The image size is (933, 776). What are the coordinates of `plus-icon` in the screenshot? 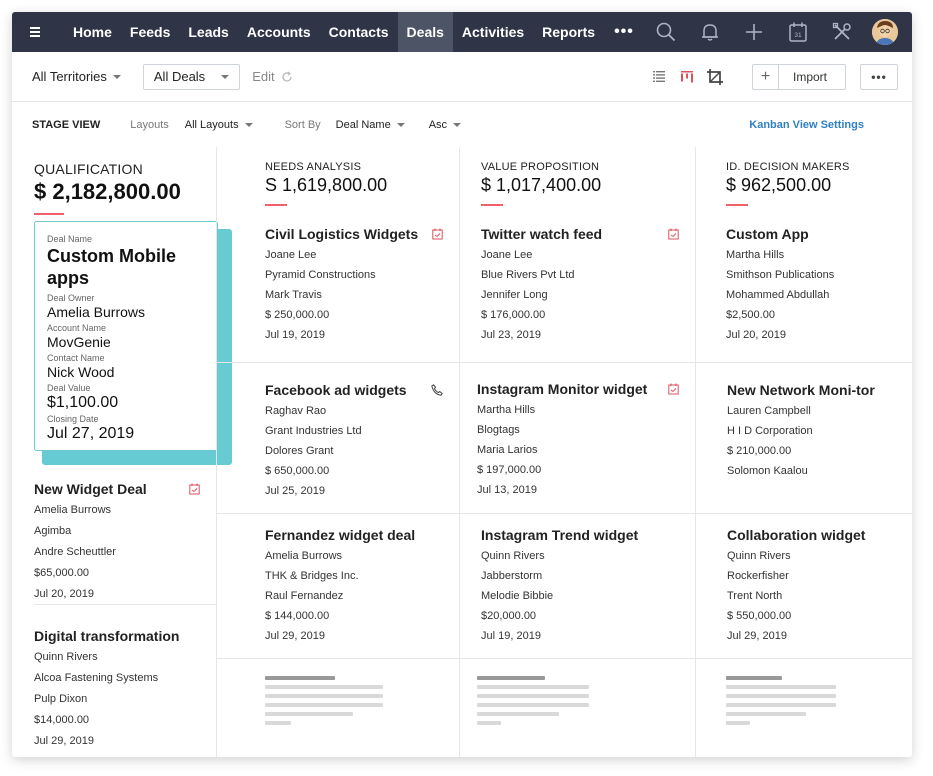 It's located at (754, 32).